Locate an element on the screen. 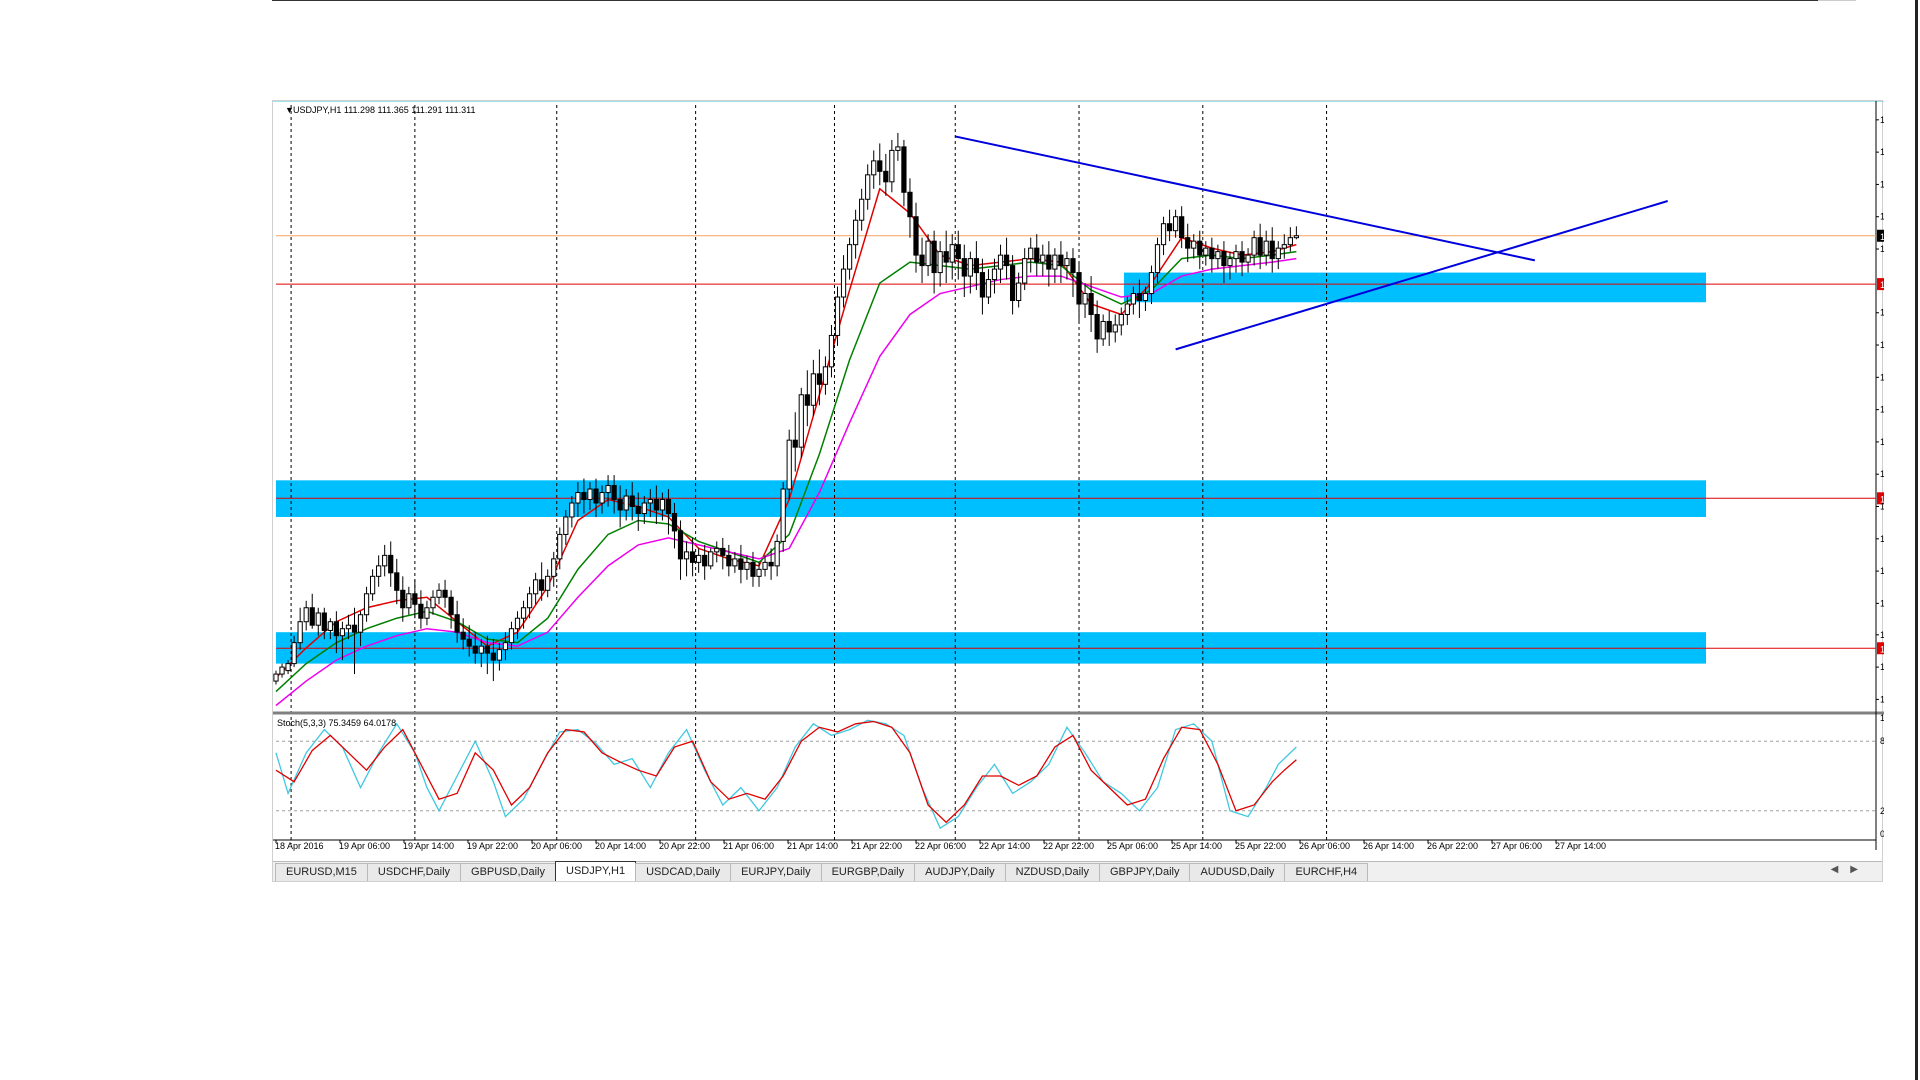  stoch-tick-label: 100 is located at coordinates (1882, 718).